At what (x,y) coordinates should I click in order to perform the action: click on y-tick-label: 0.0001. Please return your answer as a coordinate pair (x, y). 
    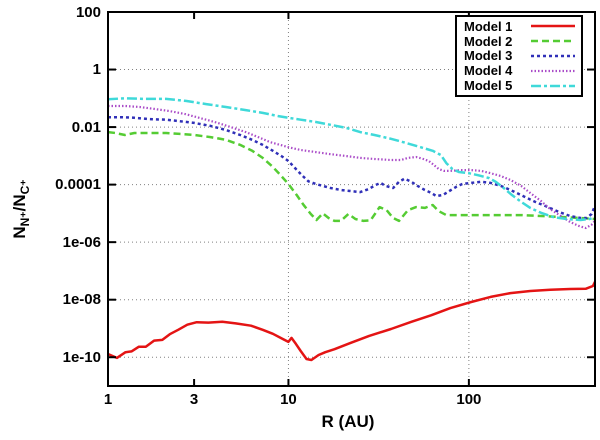
    Looking at the image, I should click on (78, 185).